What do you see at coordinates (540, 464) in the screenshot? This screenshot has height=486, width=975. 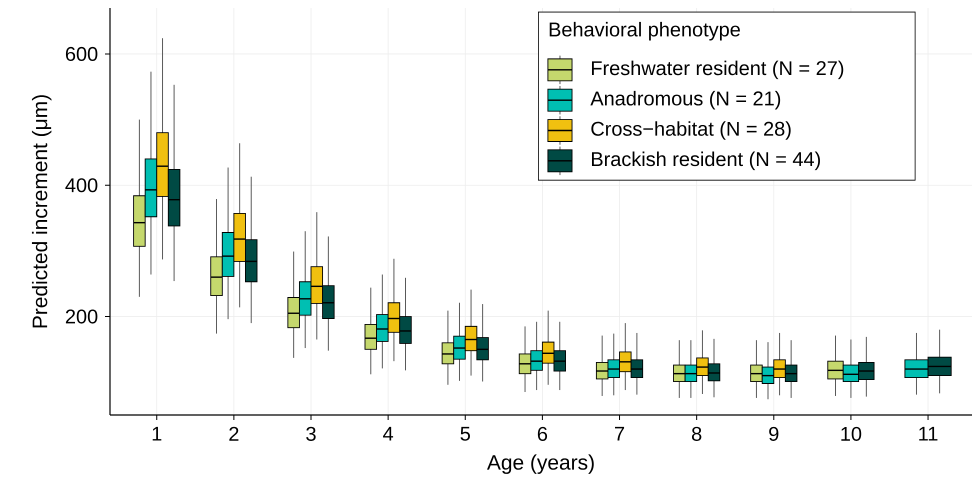 I see `x-axis-title: Age (years)` at bounding box center [540, 464].